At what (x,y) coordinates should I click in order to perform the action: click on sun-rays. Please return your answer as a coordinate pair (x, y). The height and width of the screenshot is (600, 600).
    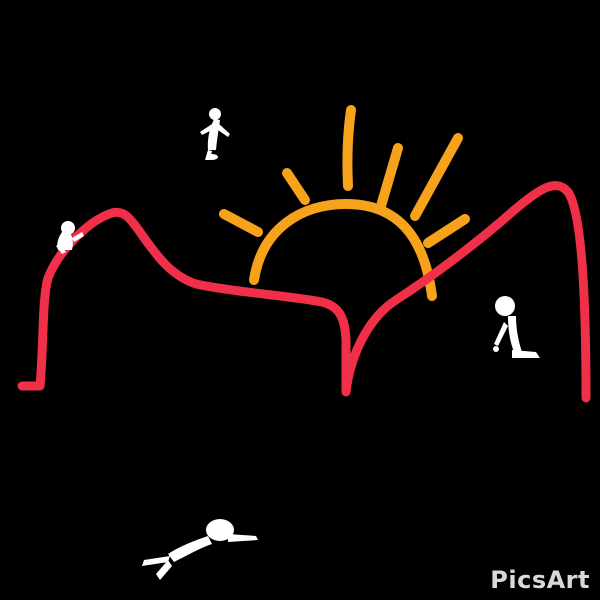
    Looking at the image, I should click on (344, 176).